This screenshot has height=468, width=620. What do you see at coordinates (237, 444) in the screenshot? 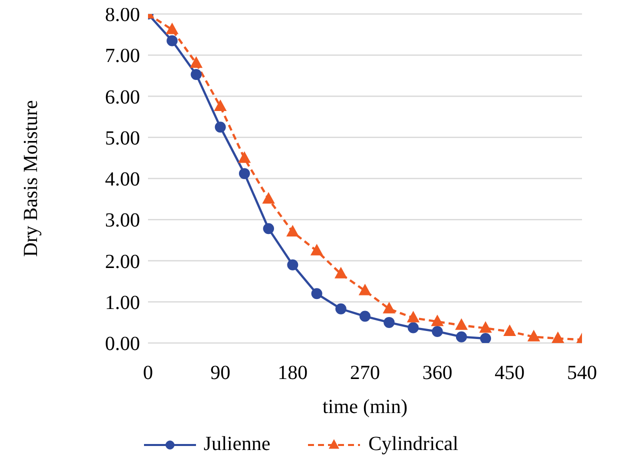
I see `legend-label: Julienne` at bounding box center [237, 444].